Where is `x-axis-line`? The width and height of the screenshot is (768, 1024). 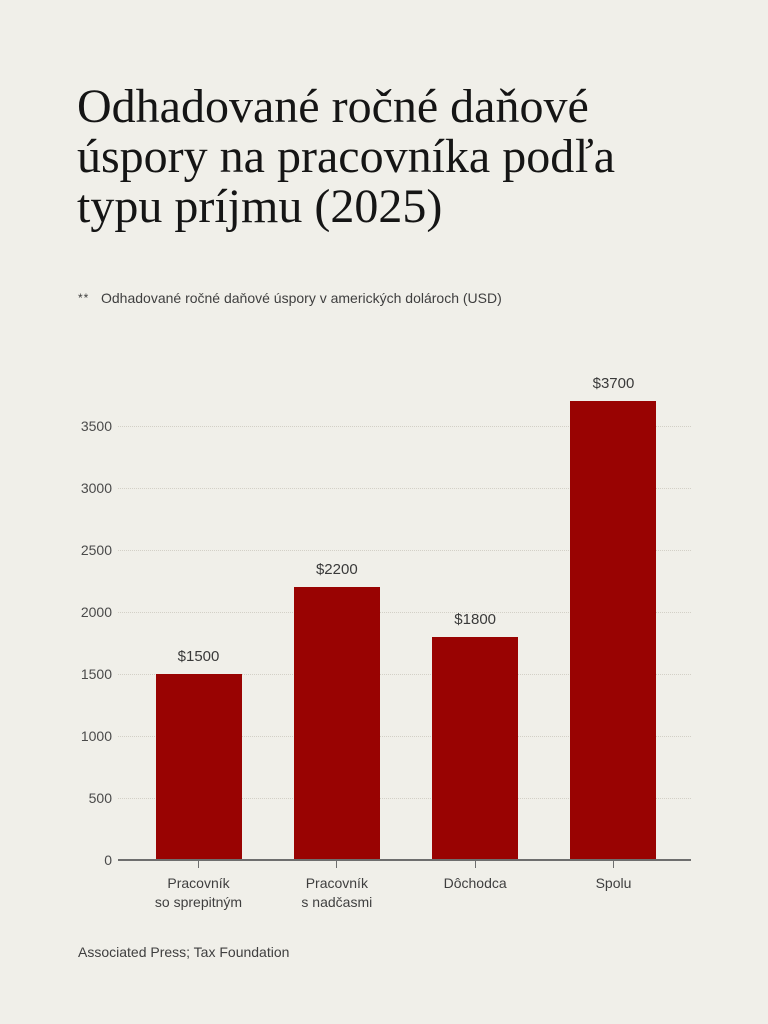 x-axis-line is located at coordinates (404, 860).